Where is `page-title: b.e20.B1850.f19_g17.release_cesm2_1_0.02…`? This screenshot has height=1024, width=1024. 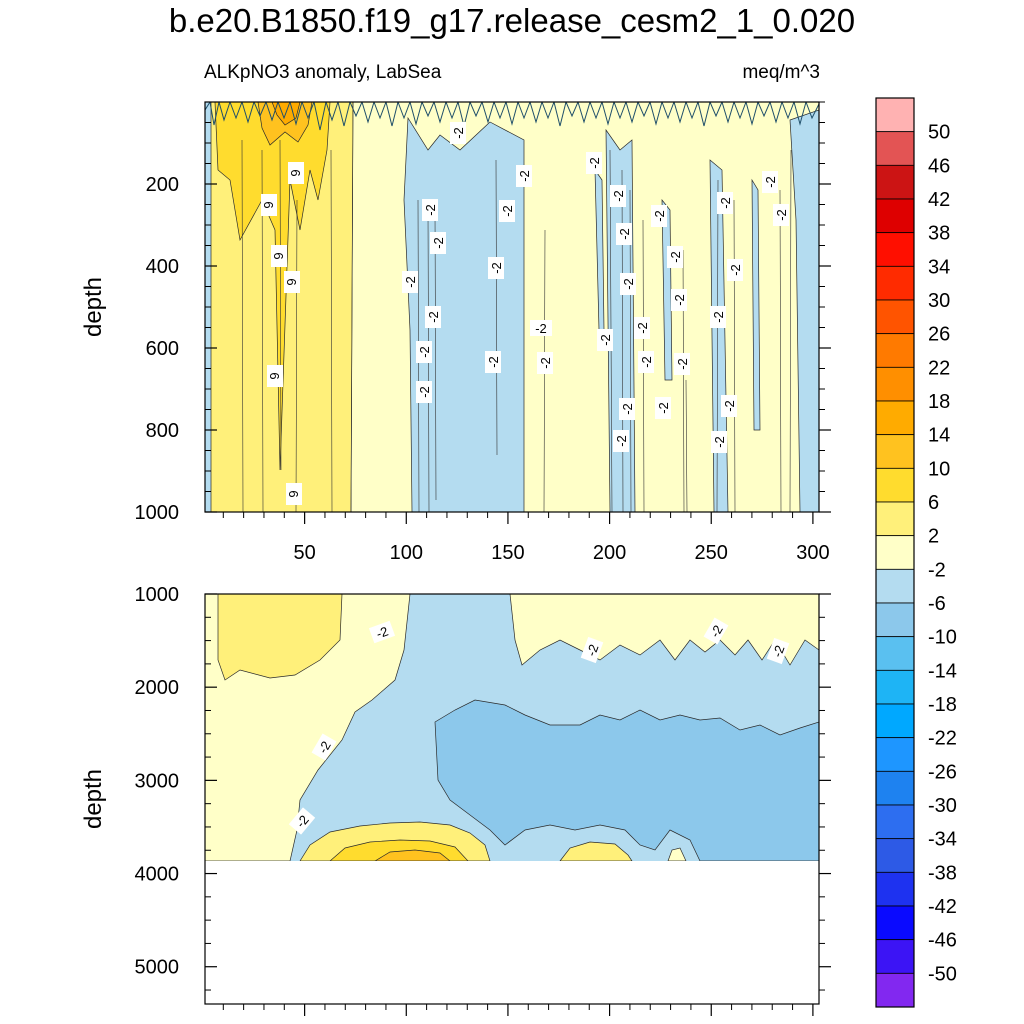
page-title: b.e20.B1850.f19_g17.release_cesm2_1_0.02… is located at coordinates (512, 20).